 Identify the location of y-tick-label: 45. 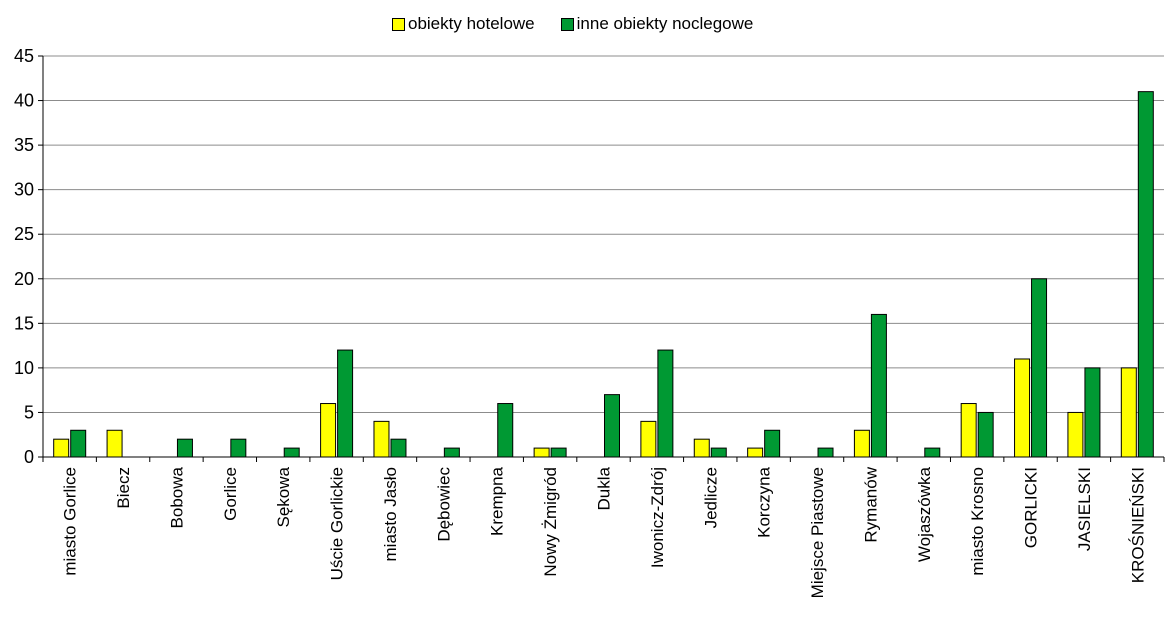
(24, 56).